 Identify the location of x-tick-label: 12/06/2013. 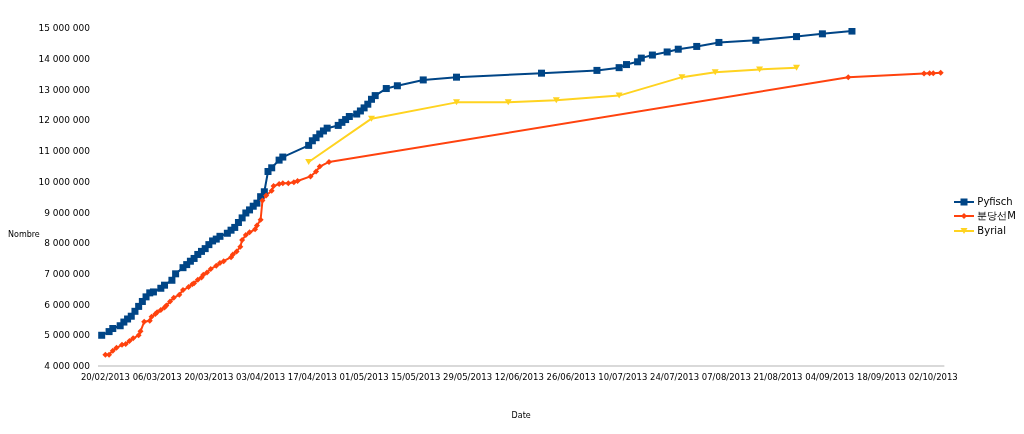
(519, 377).